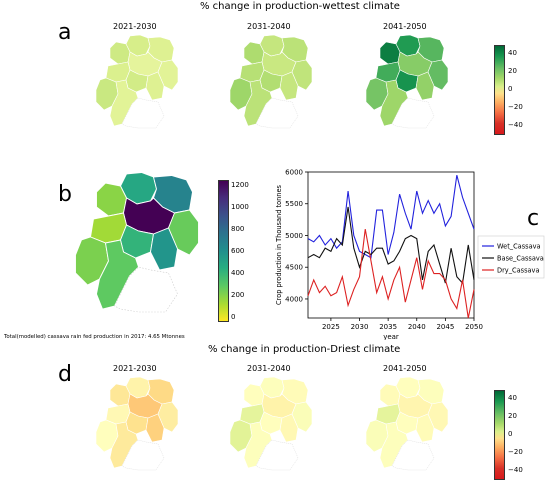  Describe the element at coordinates (238, 273) in the screenshot. I see `colorbar-tick: 400` at that location.